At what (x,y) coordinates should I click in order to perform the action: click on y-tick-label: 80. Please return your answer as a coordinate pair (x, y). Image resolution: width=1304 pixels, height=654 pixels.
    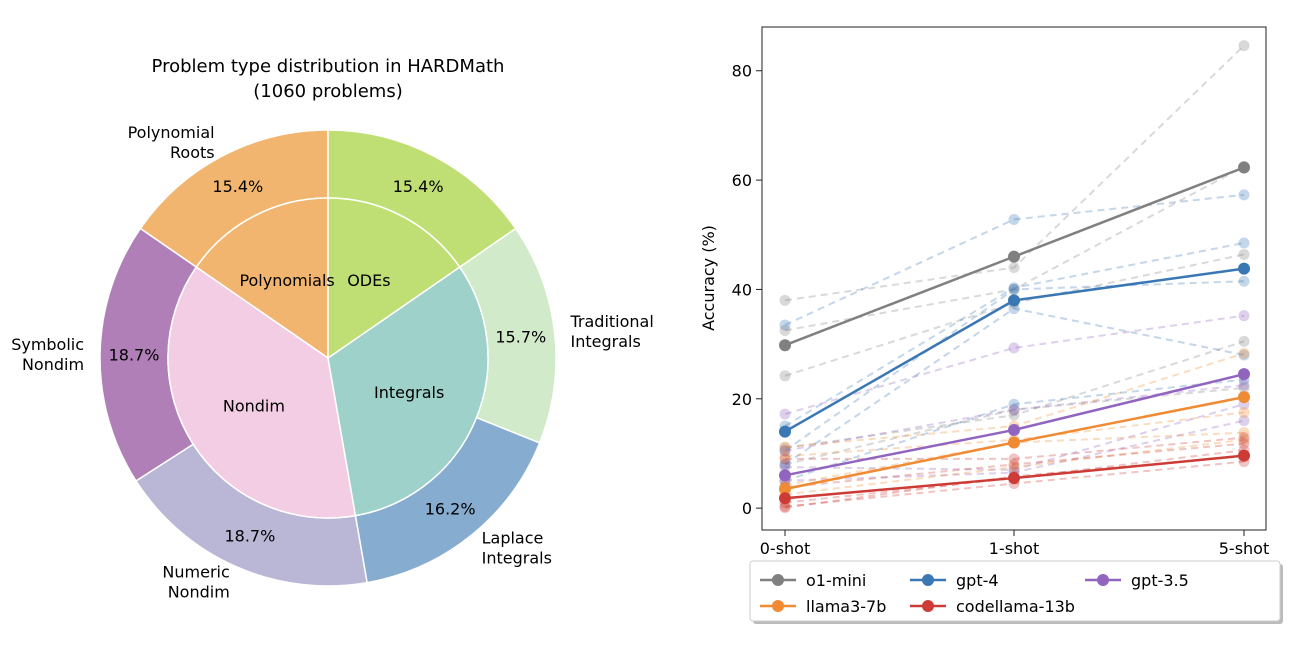
    Looking at the image, I should click on (742, 71).